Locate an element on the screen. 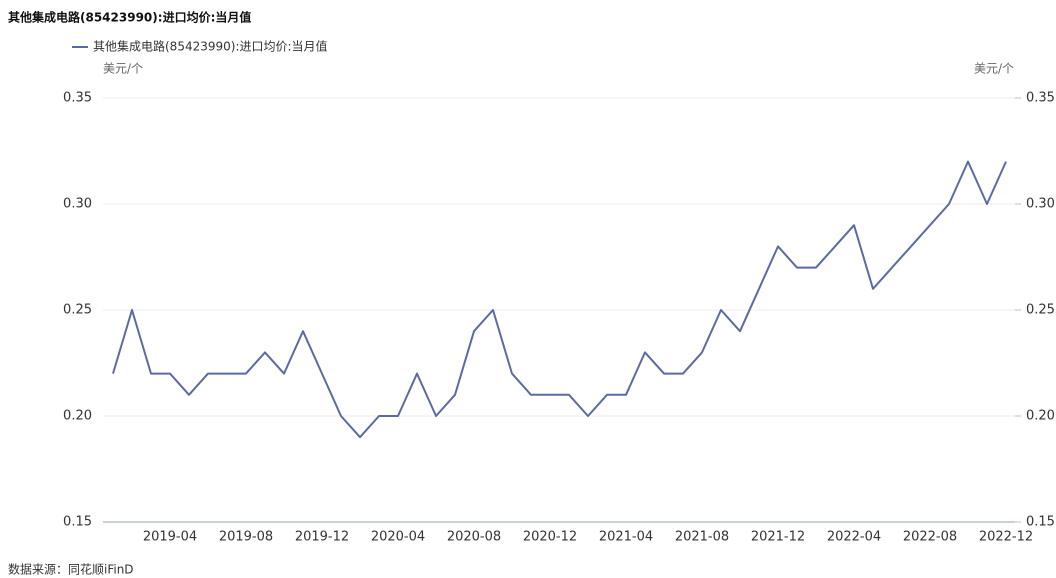  x-tick-label: 2020-08 is located at coordinates (474, 537).